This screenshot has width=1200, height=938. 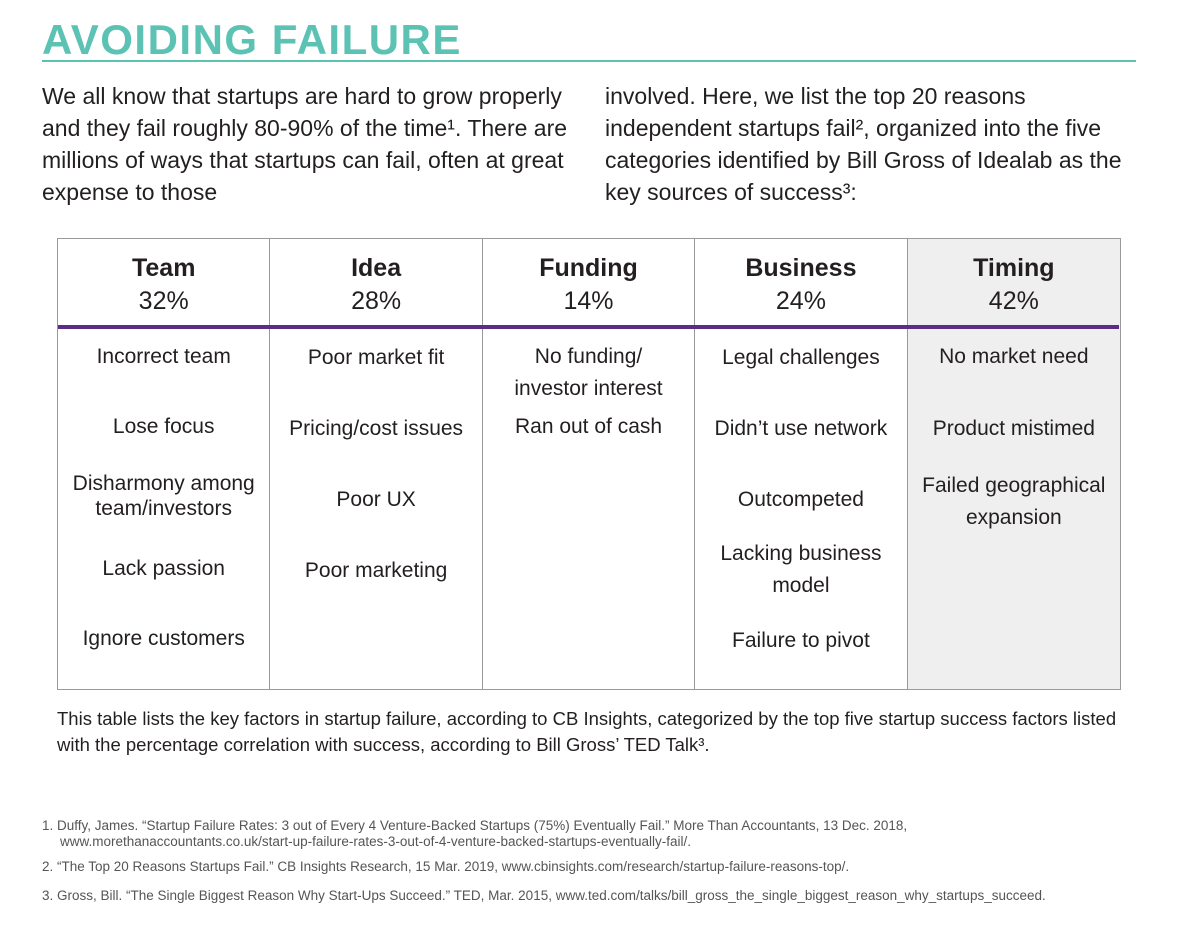 I want to click on table-cell: Outcompeted, so click(x=800, y=499).